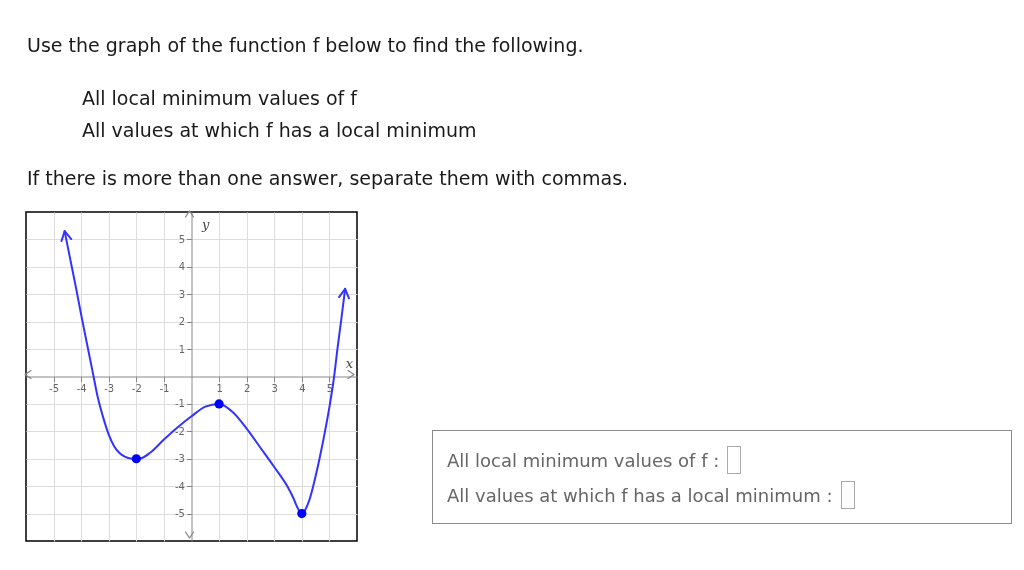 The width and height of the screenshot is (1024, 570). What do you see at coordinates (181, 267) in the screenshot?
I see `y-tick-label: 4` at bounding box center [181, 267].